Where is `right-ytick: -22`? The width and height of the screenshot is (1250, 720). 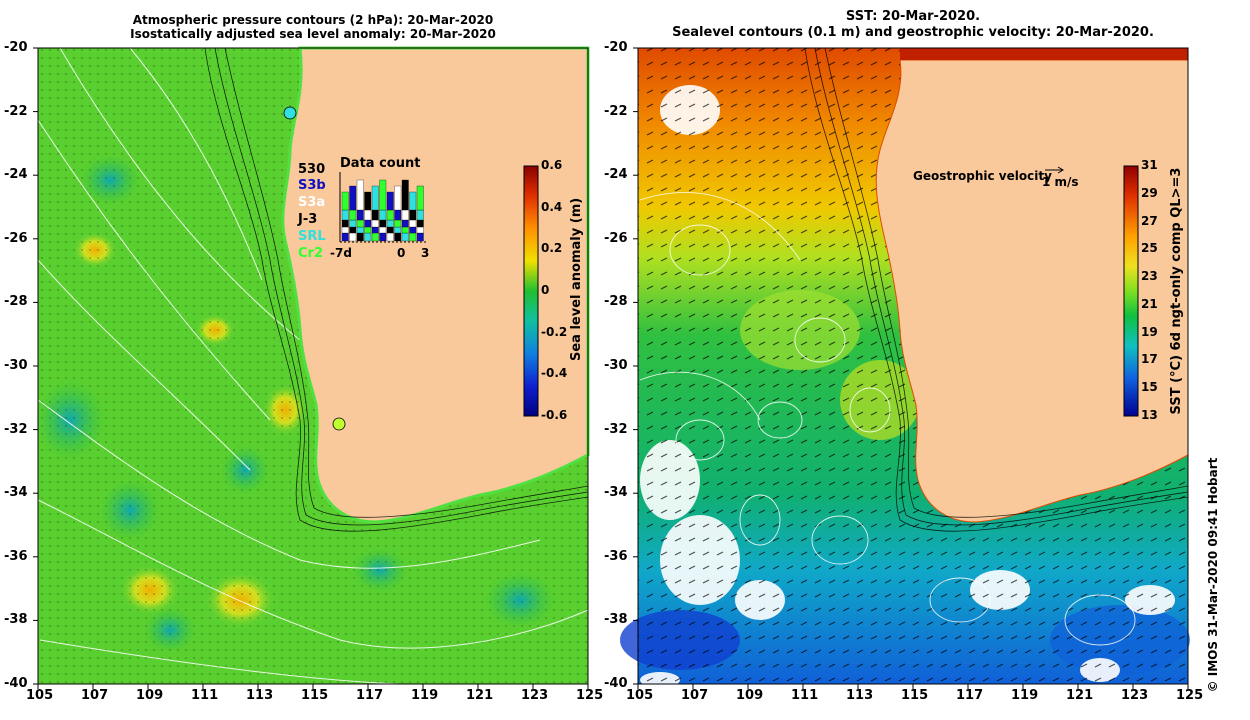
right-ytick: -22 is located at coordinates (616, 111).